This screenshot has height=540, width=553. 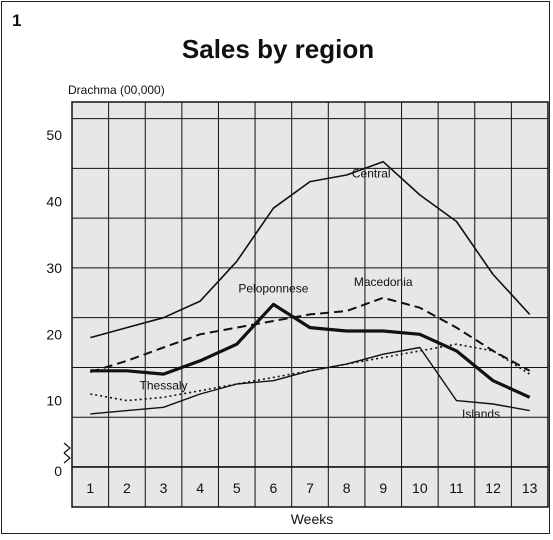 What do you see at coordinates (383, 282) in the screenshot?
I see `series-label-macedonia: Macedonia` at bounding box center [383, 282].